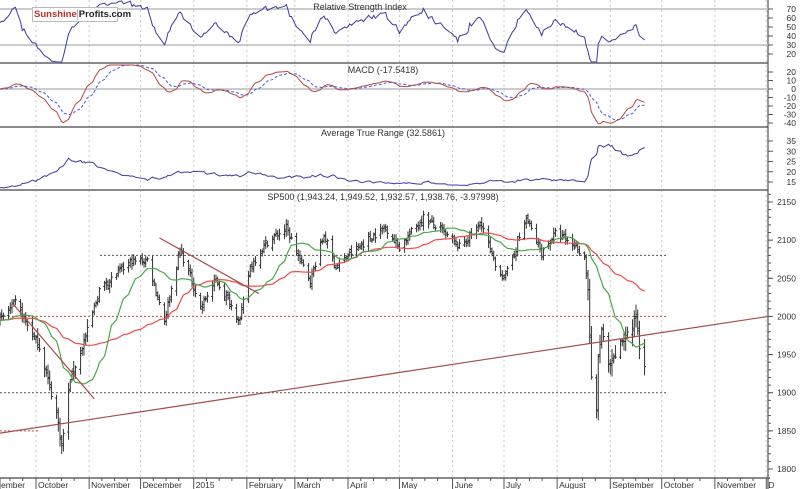  What do you see at coordinates (792, 72) in the screenshot?
I see `macd-y-tick-label: 20` at bounding box center [792, 72].